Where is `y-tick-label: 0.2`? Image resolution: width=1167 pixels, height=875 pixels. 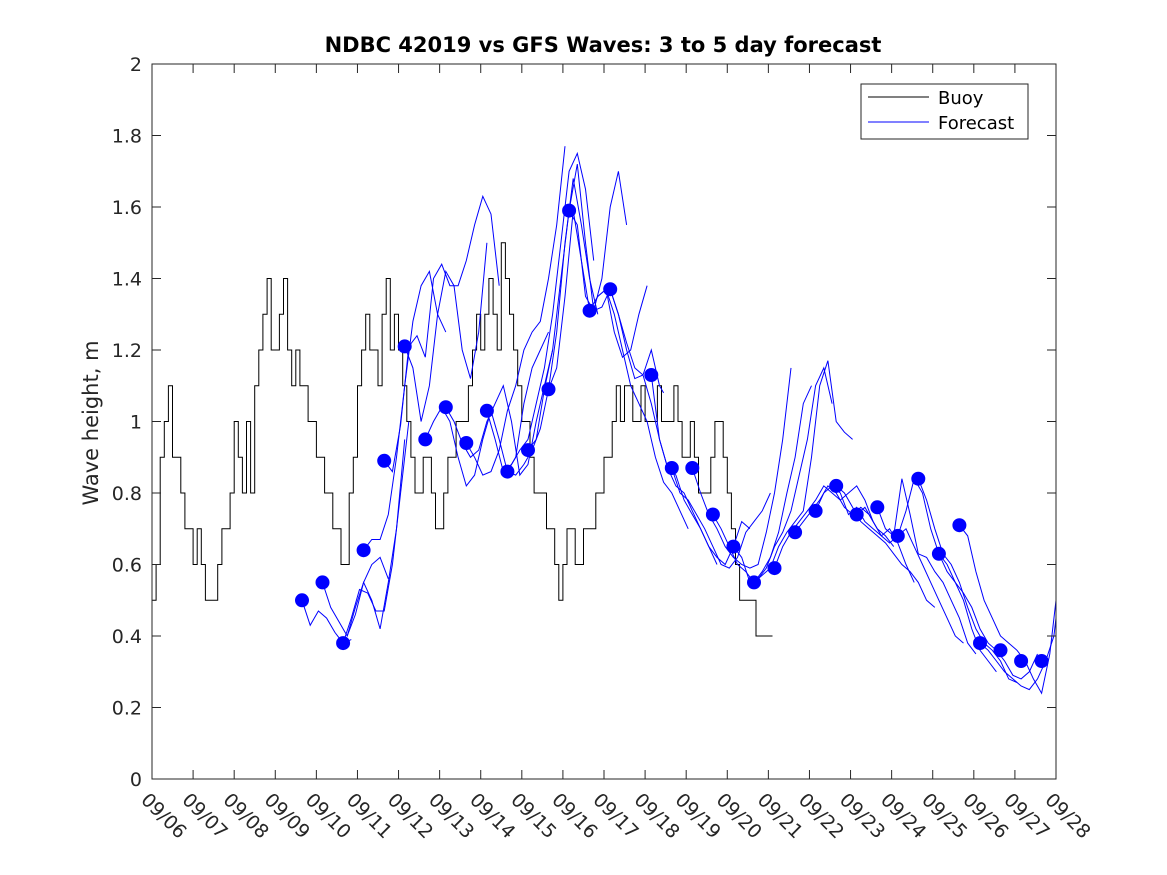 y-tick-label: 0.2 is located at coordinates (127, 709).